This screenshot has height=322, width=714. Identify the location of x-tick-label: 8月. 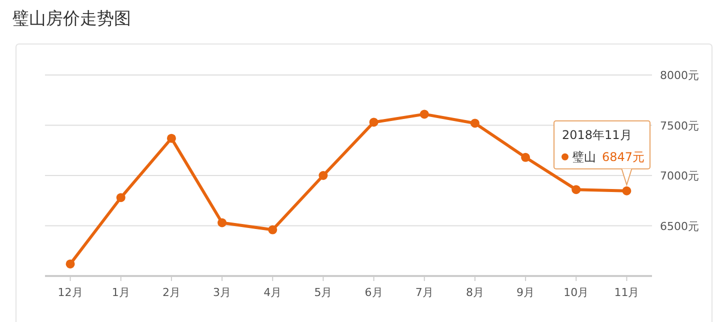
(475, 292).